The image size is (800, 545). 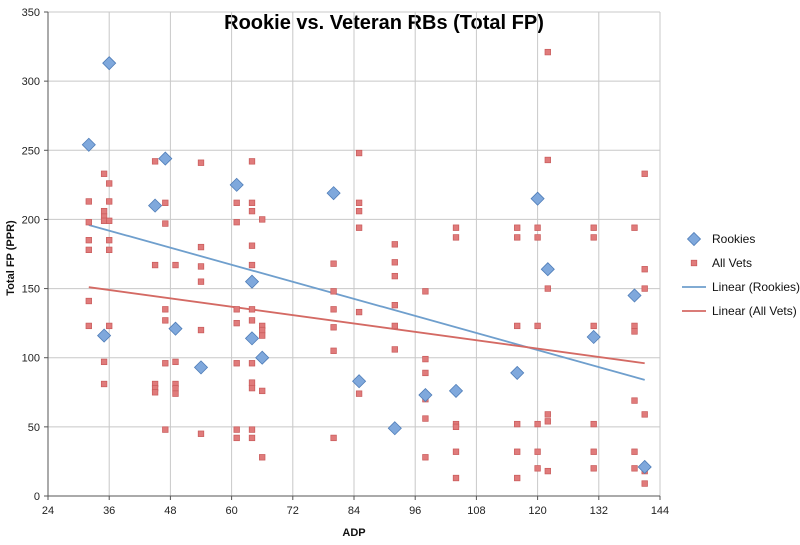 I want to click on legend-item: Rookies, so click(x=720, y=239).